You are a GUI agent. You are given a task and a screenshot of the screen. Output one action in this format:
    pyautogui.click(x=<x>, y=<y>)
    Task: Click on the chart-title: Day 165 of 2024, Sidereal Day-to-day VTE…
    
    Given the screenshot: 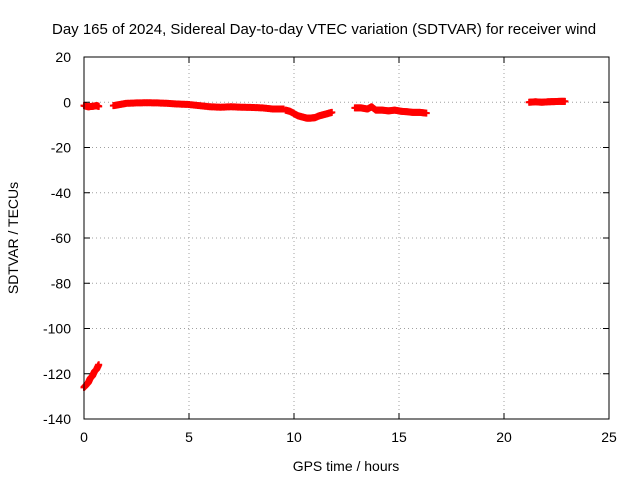 What is the action you would take?
    pyautogui.click(x=324, y=29)
    